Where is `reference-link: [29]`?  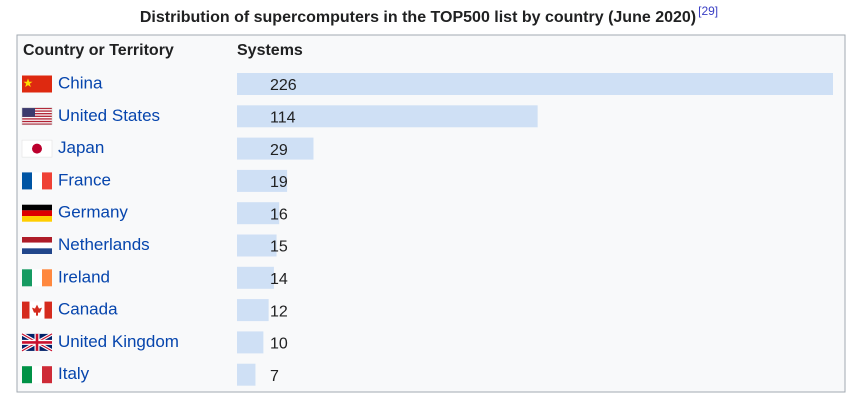
reference-link: [29] is located at coordinates (708, 11).